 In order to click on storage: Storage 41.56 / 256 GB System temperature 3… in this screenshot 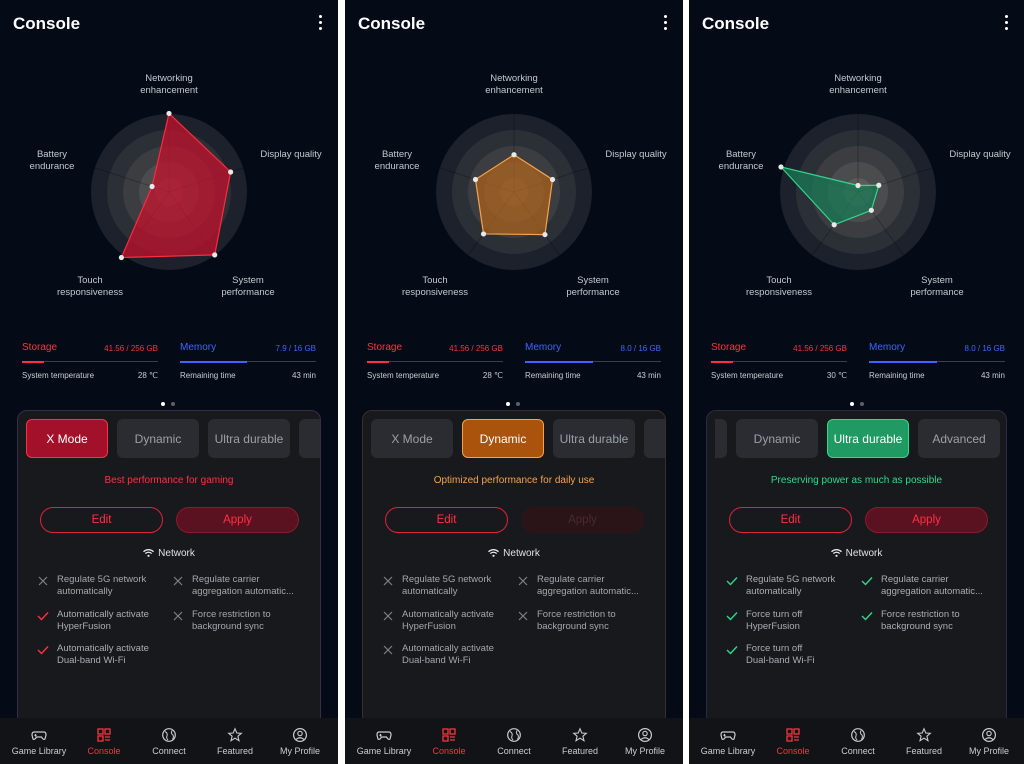, I will do `click(779, 363)`.